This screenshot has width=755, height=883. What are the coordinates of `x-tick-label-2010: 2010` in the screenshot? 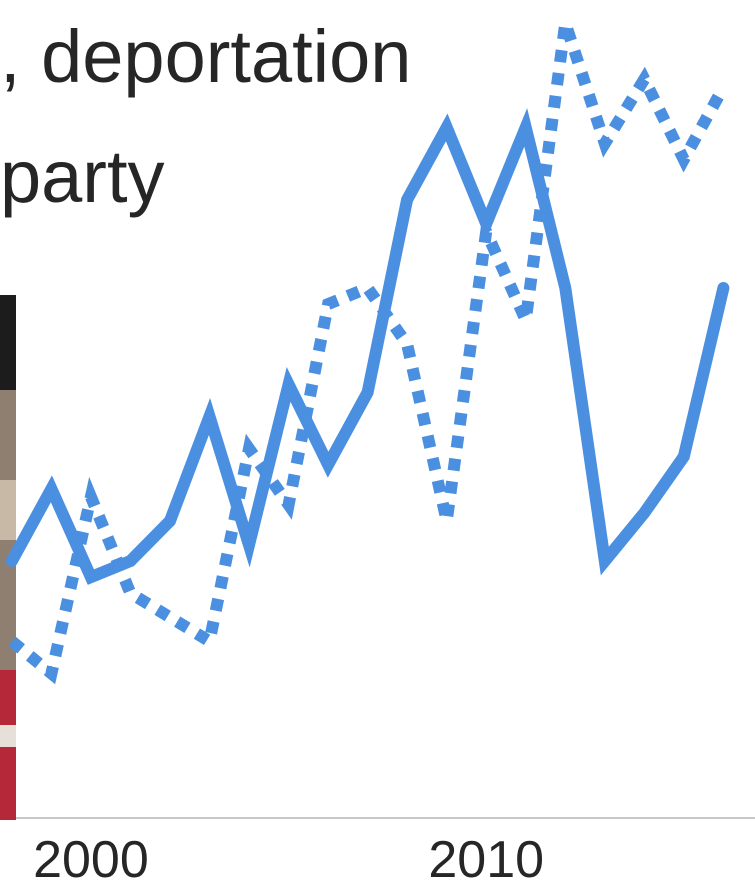 It's located at (486, 857).